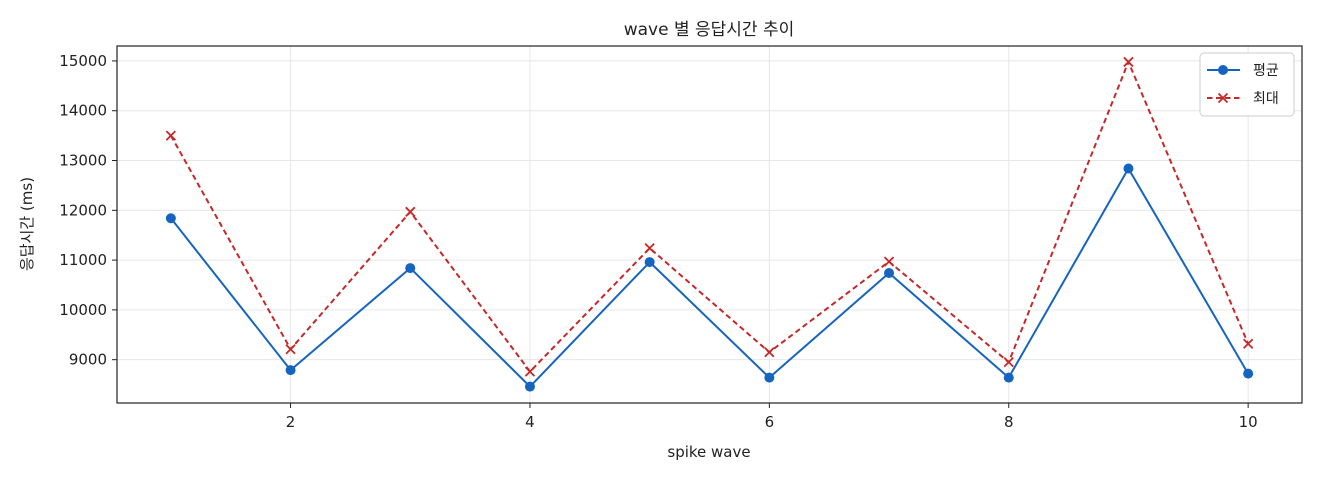 Image resolution: width=1320 pixels, height=480 pixels. Describe the element at coordinates (1009, 422) in the screenshot. I see `x-tick-label: 8` at that location.